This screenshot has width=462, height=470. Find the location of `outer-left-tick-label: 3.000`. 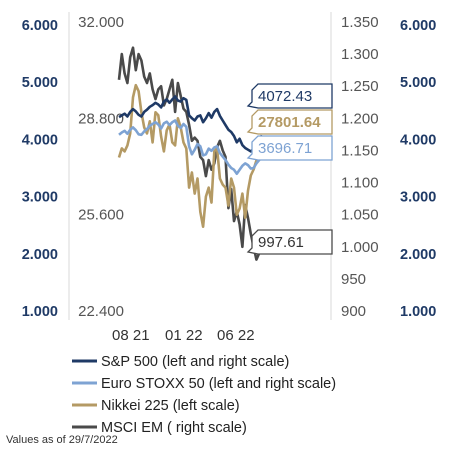

outer-left-tick-label: 3.000 is located at coordinates (40, 198).